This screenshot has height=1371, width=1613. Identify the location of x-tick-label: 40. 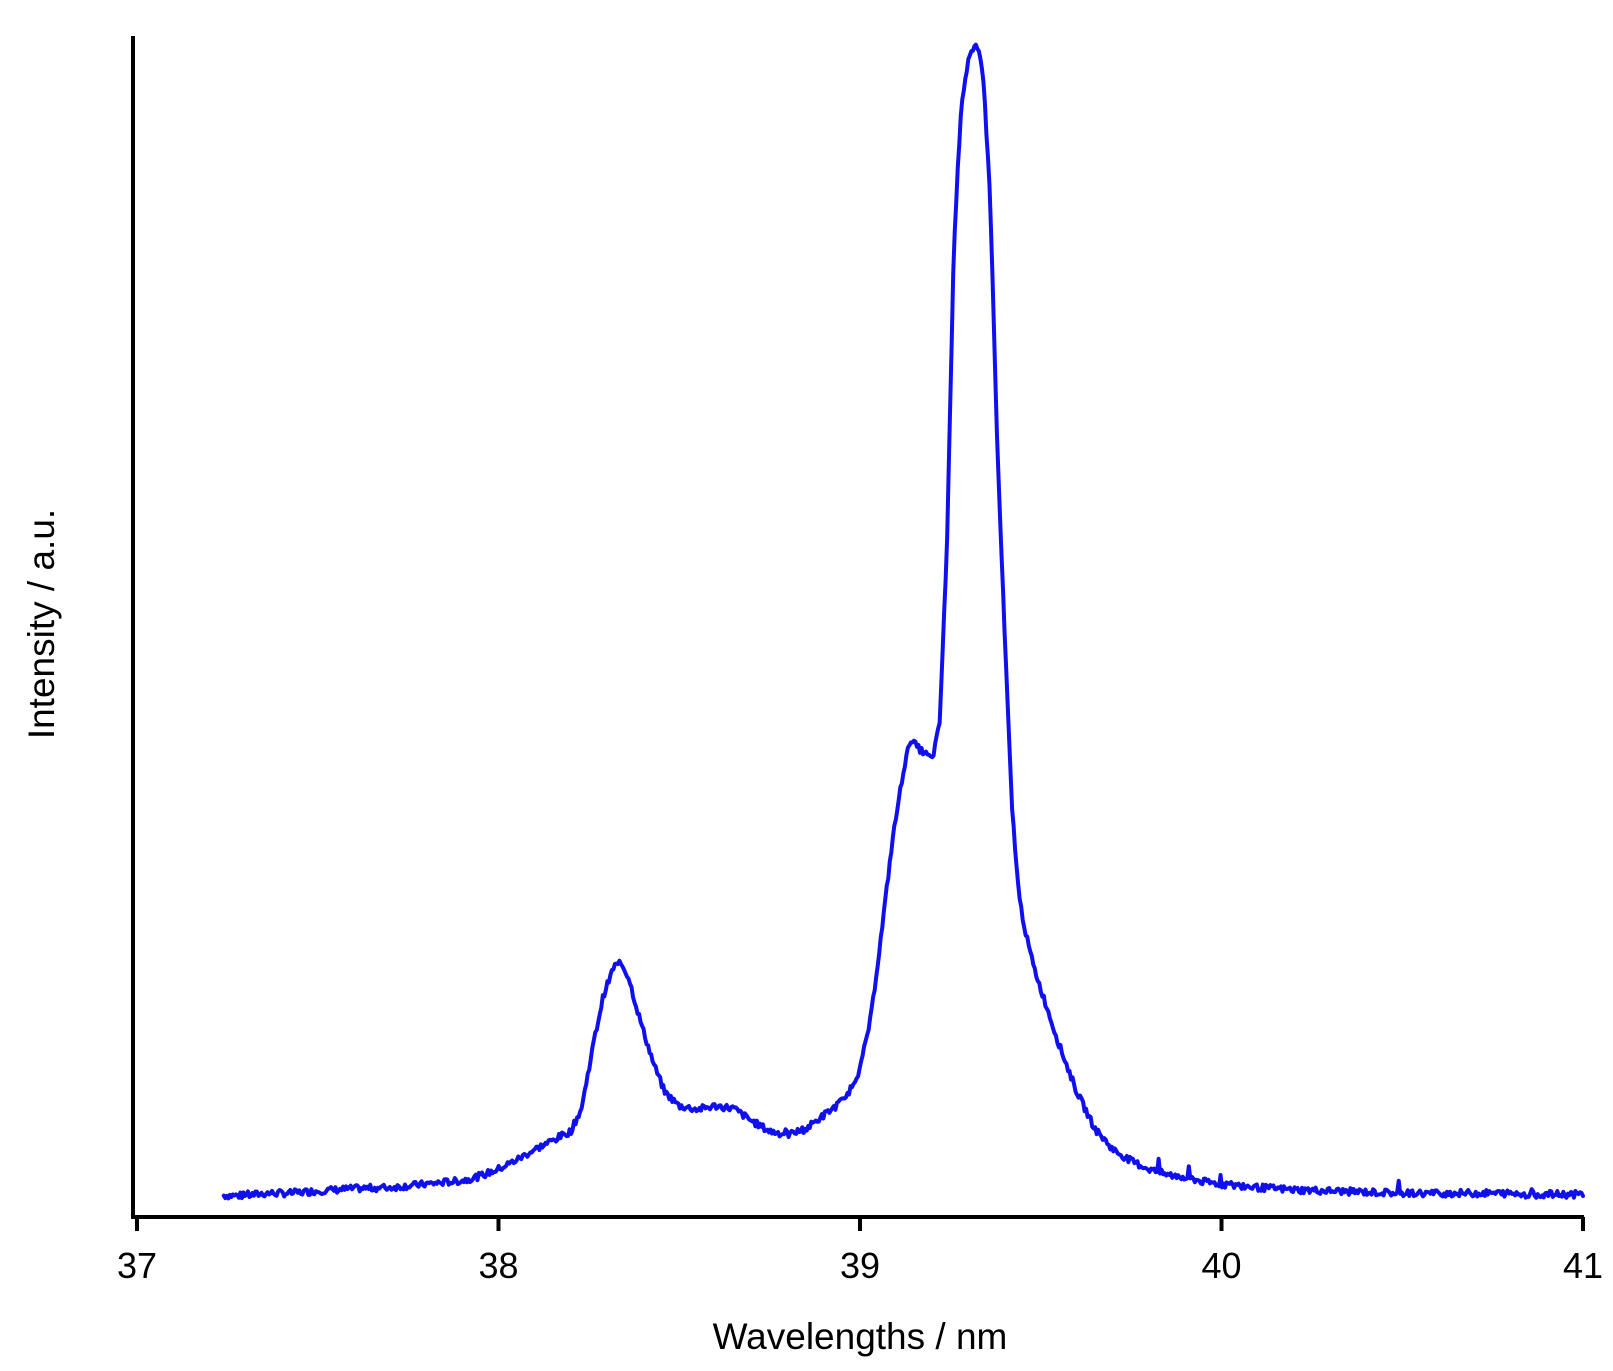
(1221, 1265).